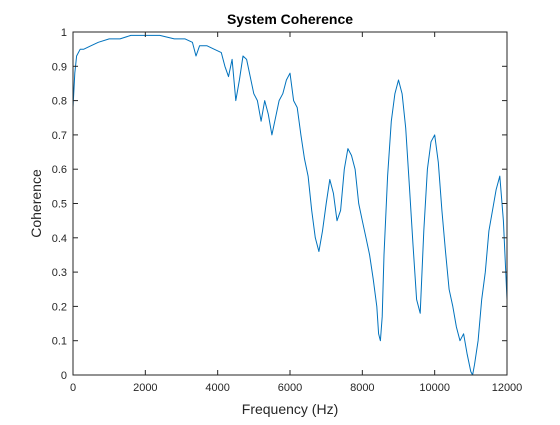 The height and width of the screenshot is (425, 560). Describe the element at coordinates (59, 239) in the screenshot. I see `y-tick-label: 0.4` at that location.